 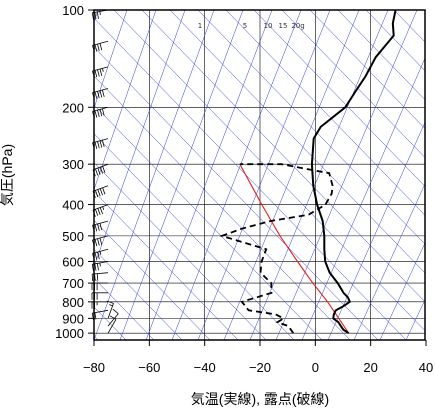 What do you see at coordinates (73, 10) in the screenshot?
I see `pressure-tick-label: 100` at bounding box center [73, 10].